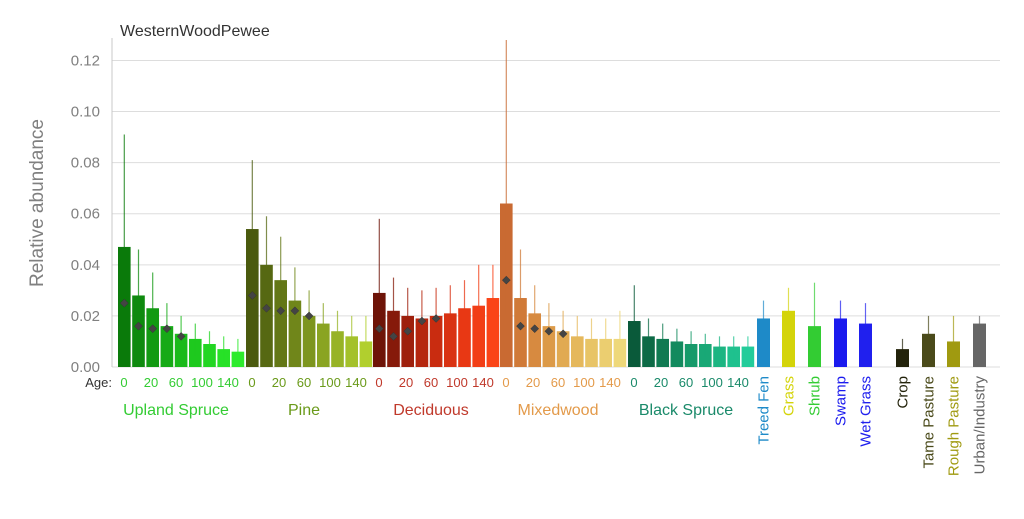 This screenshot has width=1024, height=519. Describe the element at coordinates (431, 410) in the screenshot. I see `group-label: Deciduous` at that location.